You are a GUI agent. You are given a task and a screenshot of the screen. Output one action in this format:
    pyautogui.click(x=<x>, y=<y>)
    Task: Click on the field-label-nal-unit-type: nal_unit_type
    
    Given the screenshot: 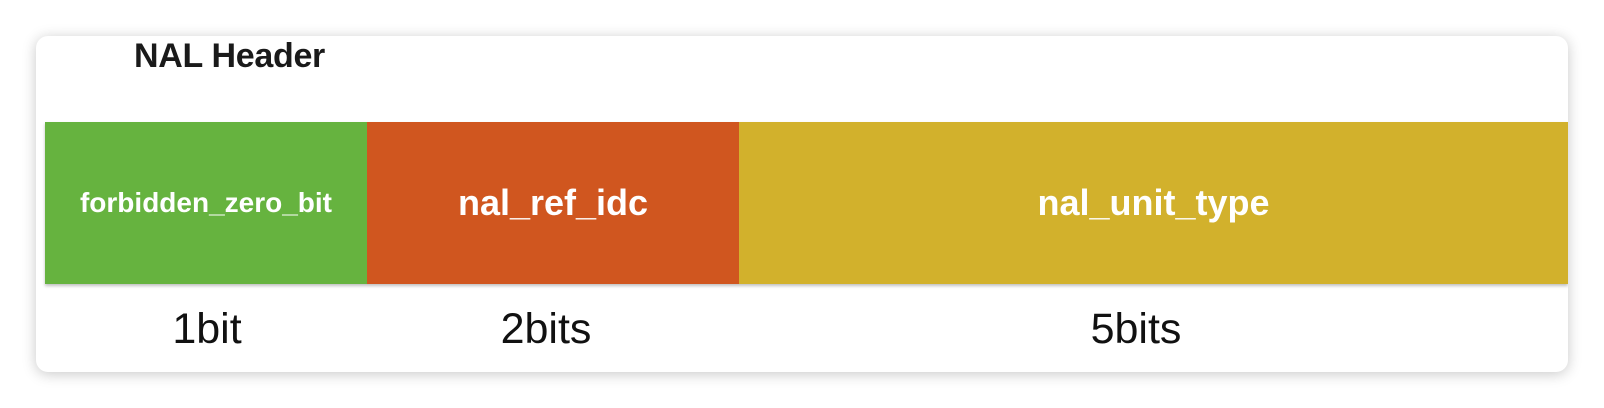 What is the action you would take?
    pyautogui.click(x=1153, y=202)
    